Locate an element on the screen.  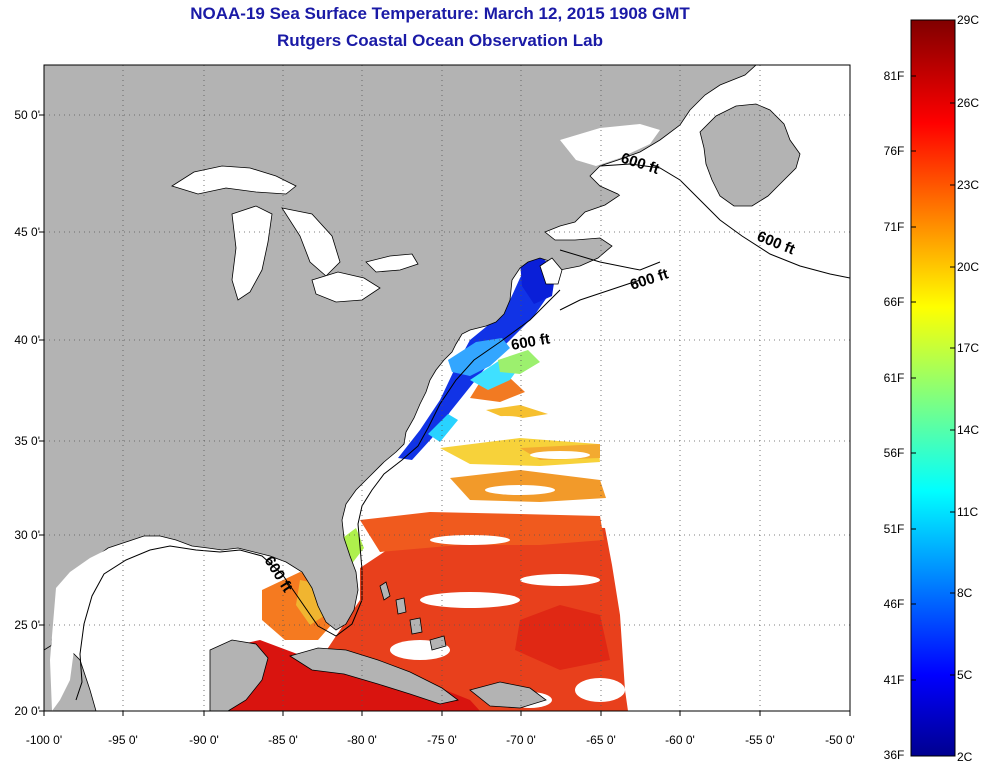
colorbar-f-label: 36F is located at coordinates (894, 755).